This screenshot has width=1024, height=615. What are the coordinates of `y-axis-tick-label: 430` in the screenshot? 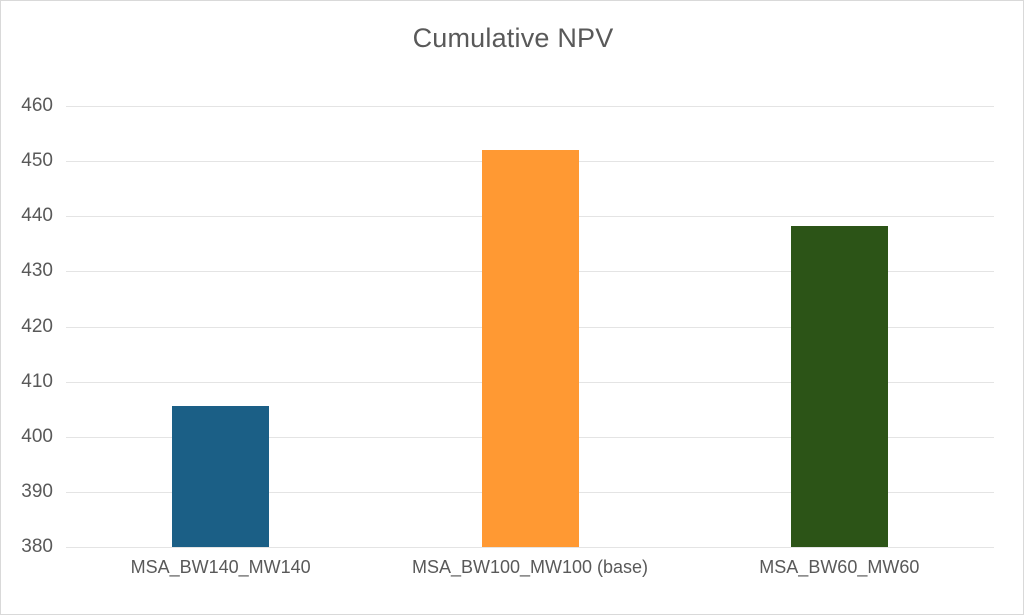 It's located at (37, 271).